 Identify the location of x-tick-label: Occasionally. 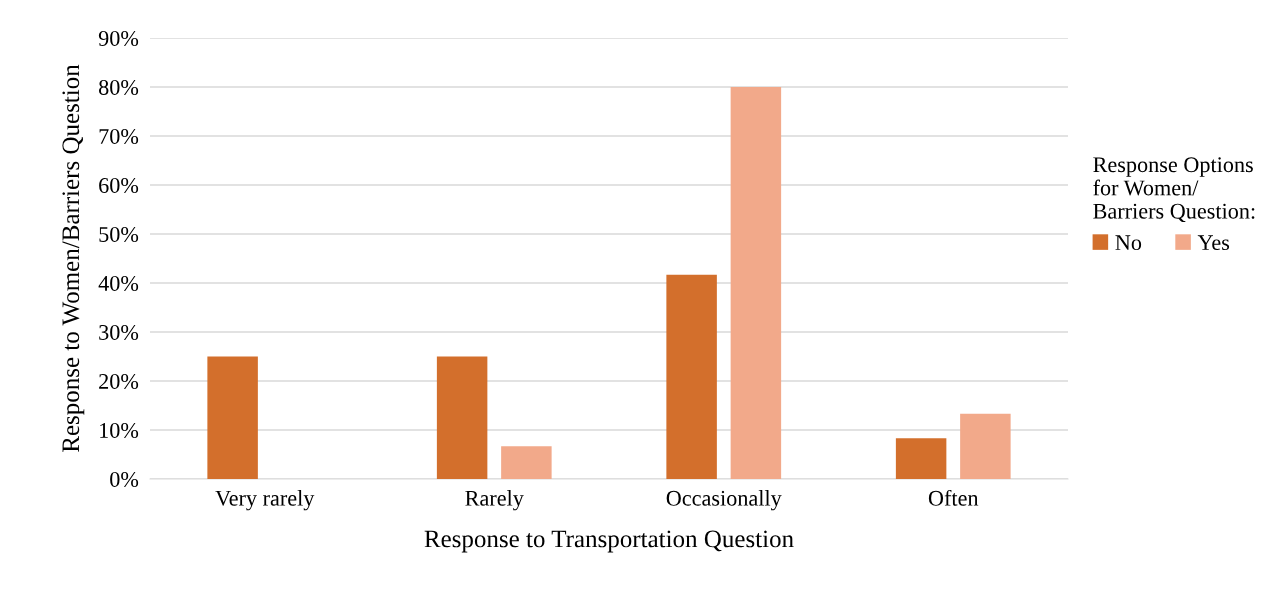
(724, 500).